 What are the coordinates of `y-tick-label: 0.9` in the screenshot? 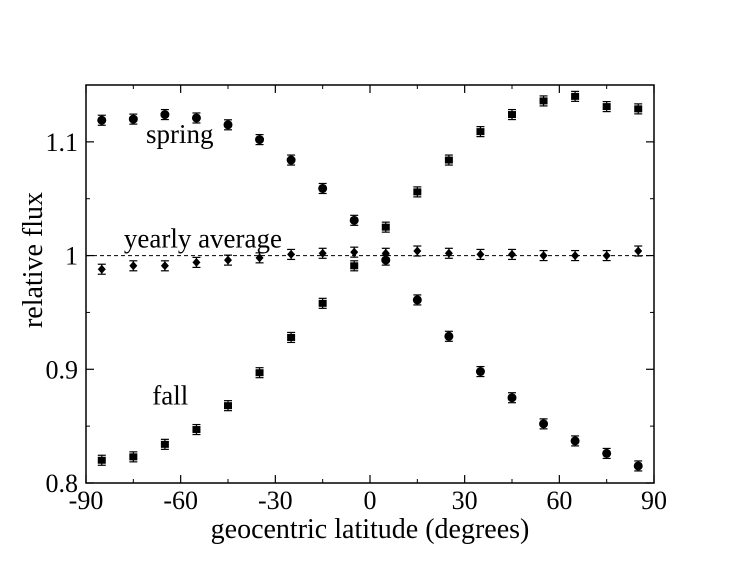 It's located at (62, 369).